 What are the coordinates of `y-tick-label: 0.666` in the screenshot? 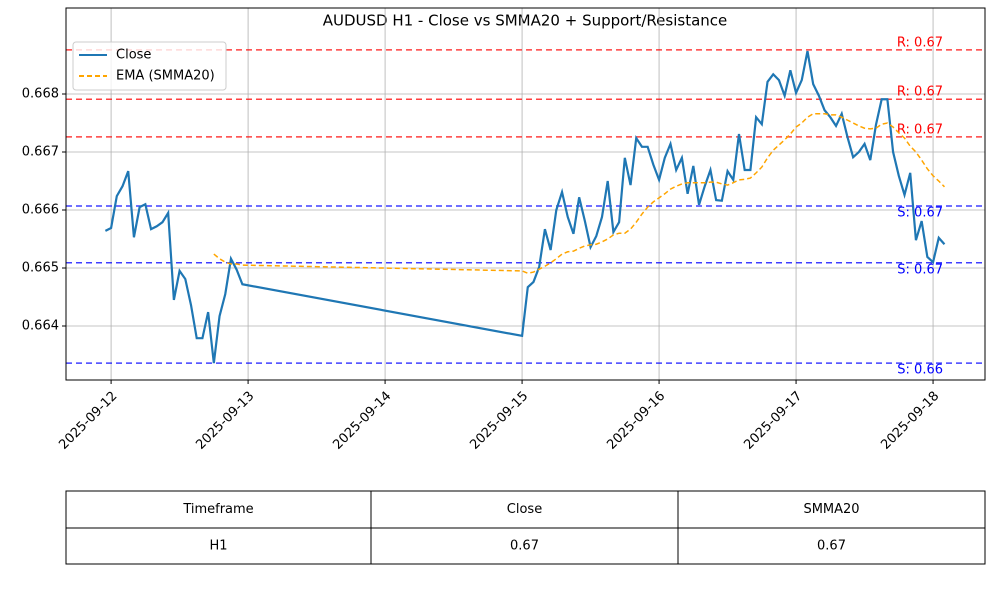 It's located at (40, 210).